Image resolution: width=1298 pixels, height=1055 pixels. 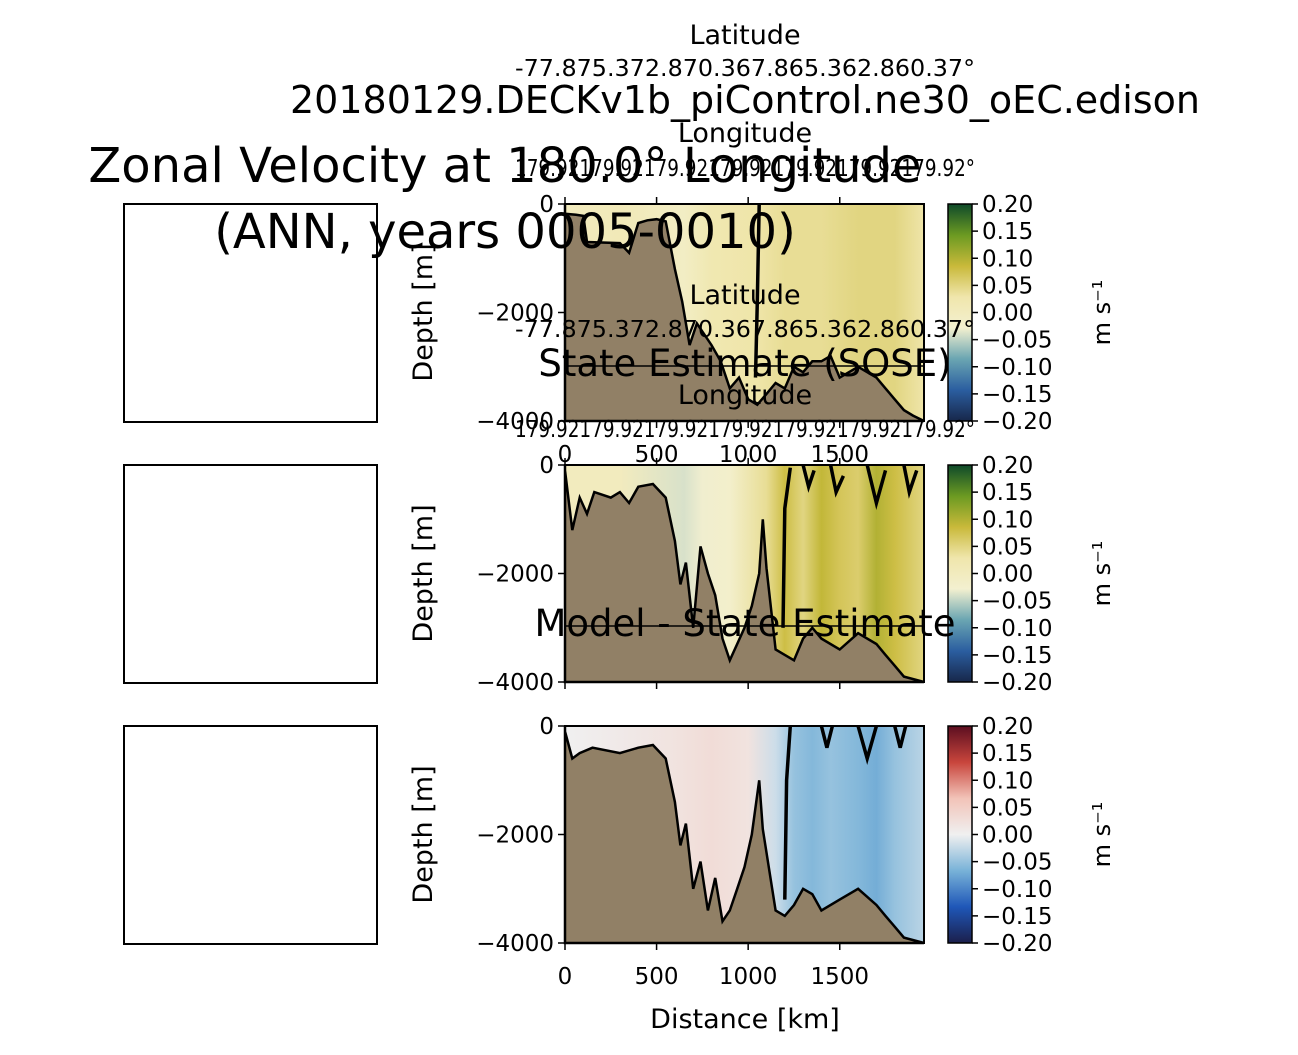 I want to click on colorbar-tick-label-sose: −0.05, so click(x=1017, y=602).